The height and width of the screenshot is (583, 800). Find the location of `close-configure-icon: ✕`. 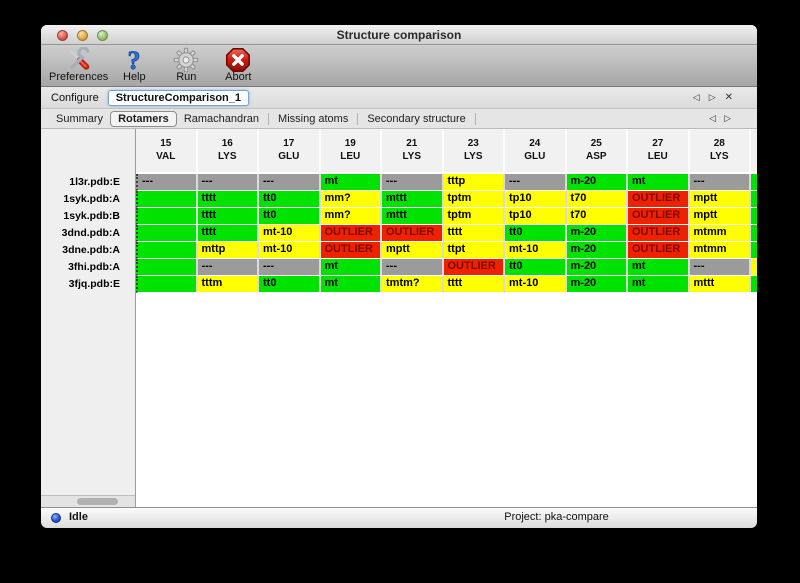

close-configure-icon: ✕ is located at coordinates (728, 97).